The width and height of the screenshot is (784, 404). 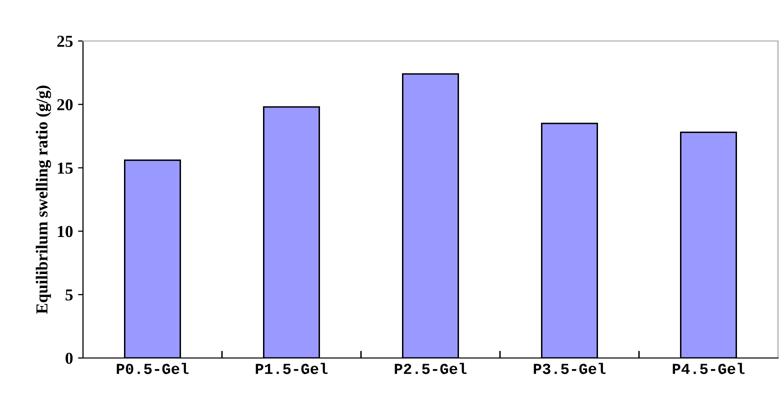 What do you see at coordinates (65, 168) in the screenshot?
I see `y-tick-label: 15` at bounding box center [65, 168].